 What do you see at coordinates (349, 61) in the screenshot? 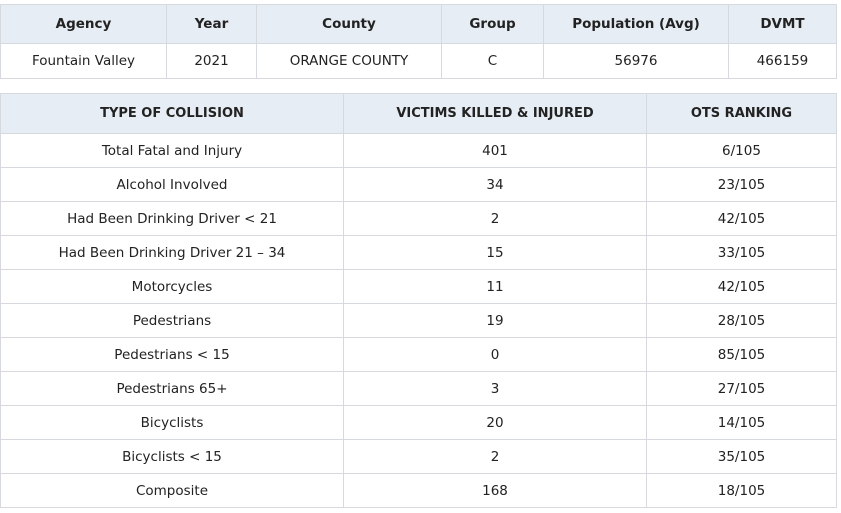
I see `table-cell: ORANGE COUNTY` at bounding box center [349, 61].